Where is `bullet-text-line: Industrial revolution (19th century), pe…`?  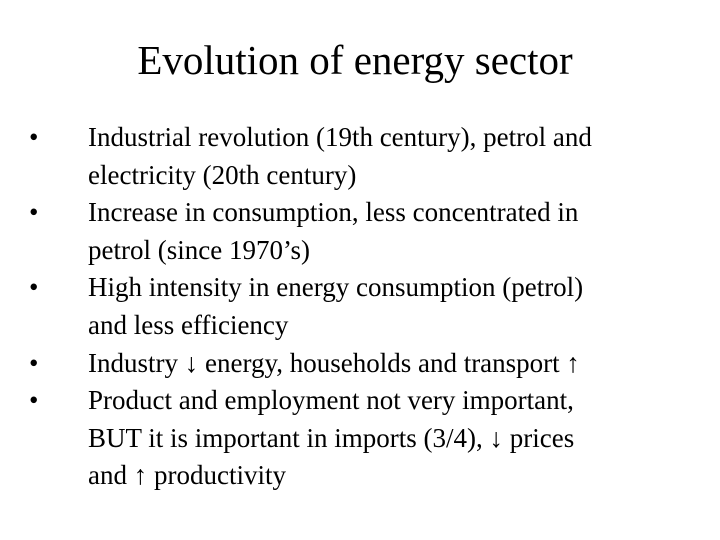
bullet-text-line: Industrial revolution (19th century), pe… is located at coordinates (340, 137).